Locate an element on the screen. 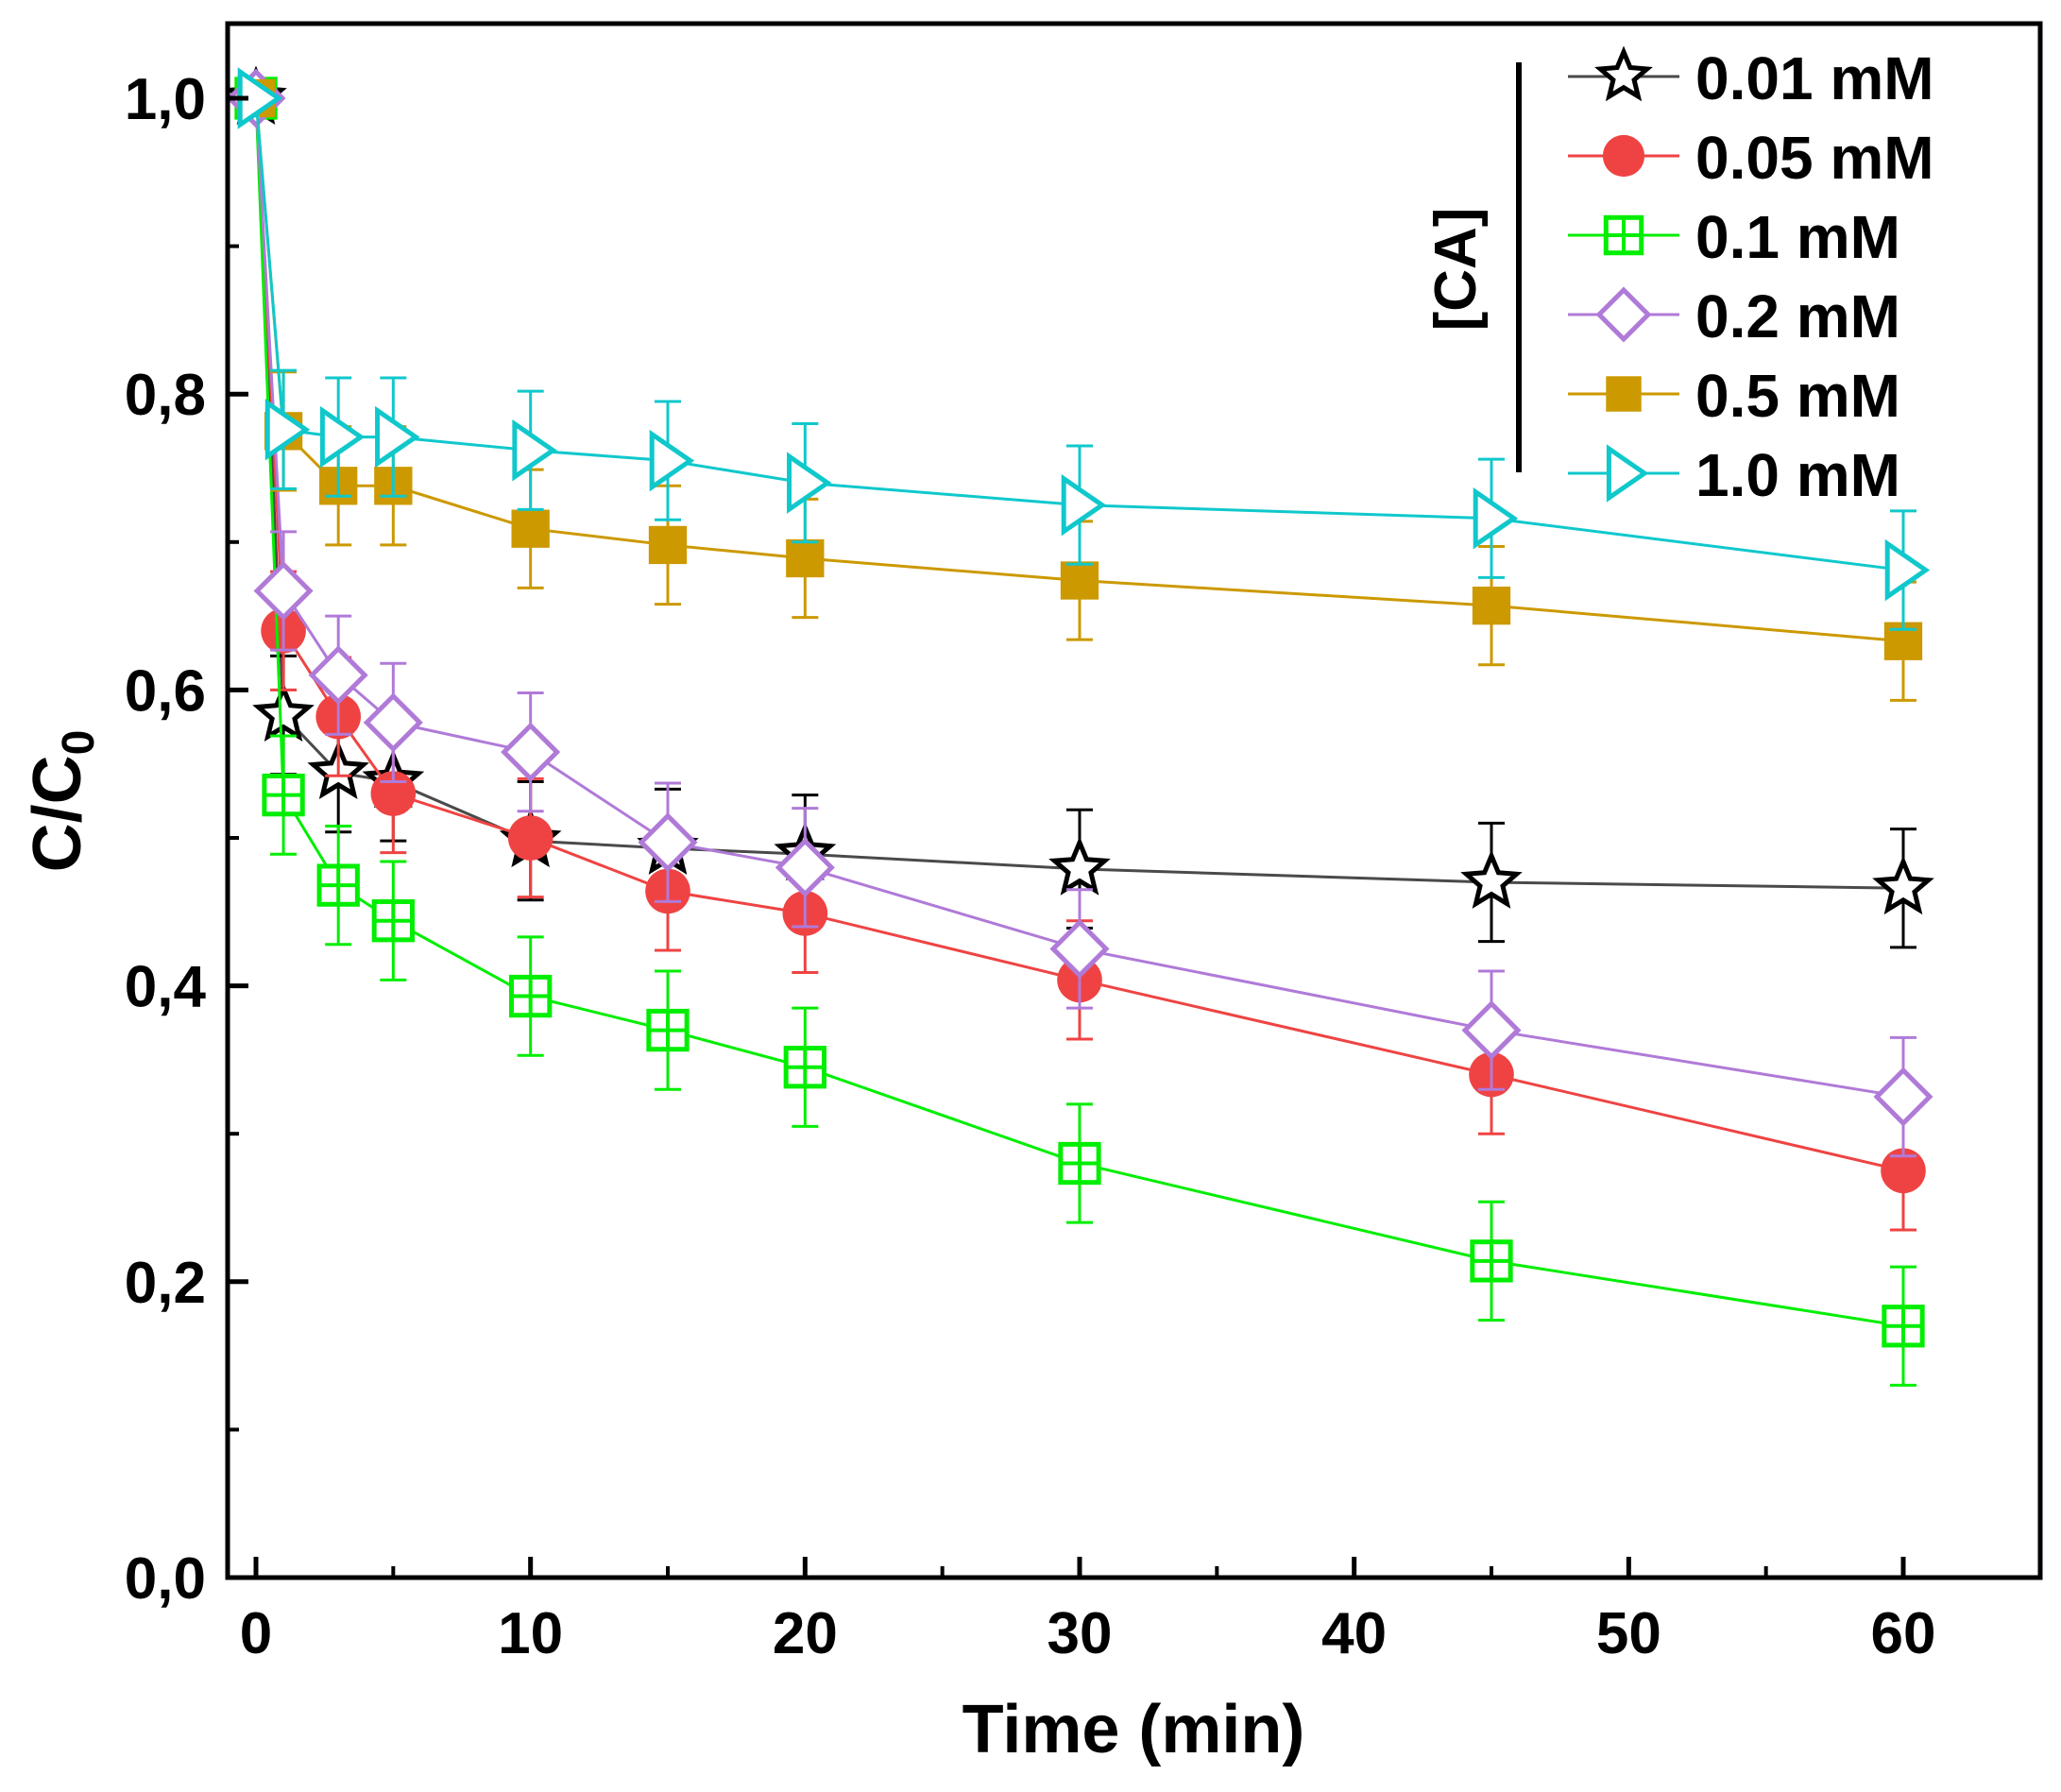  x-tick-label: 20 is located at coordinates (805, 1633).